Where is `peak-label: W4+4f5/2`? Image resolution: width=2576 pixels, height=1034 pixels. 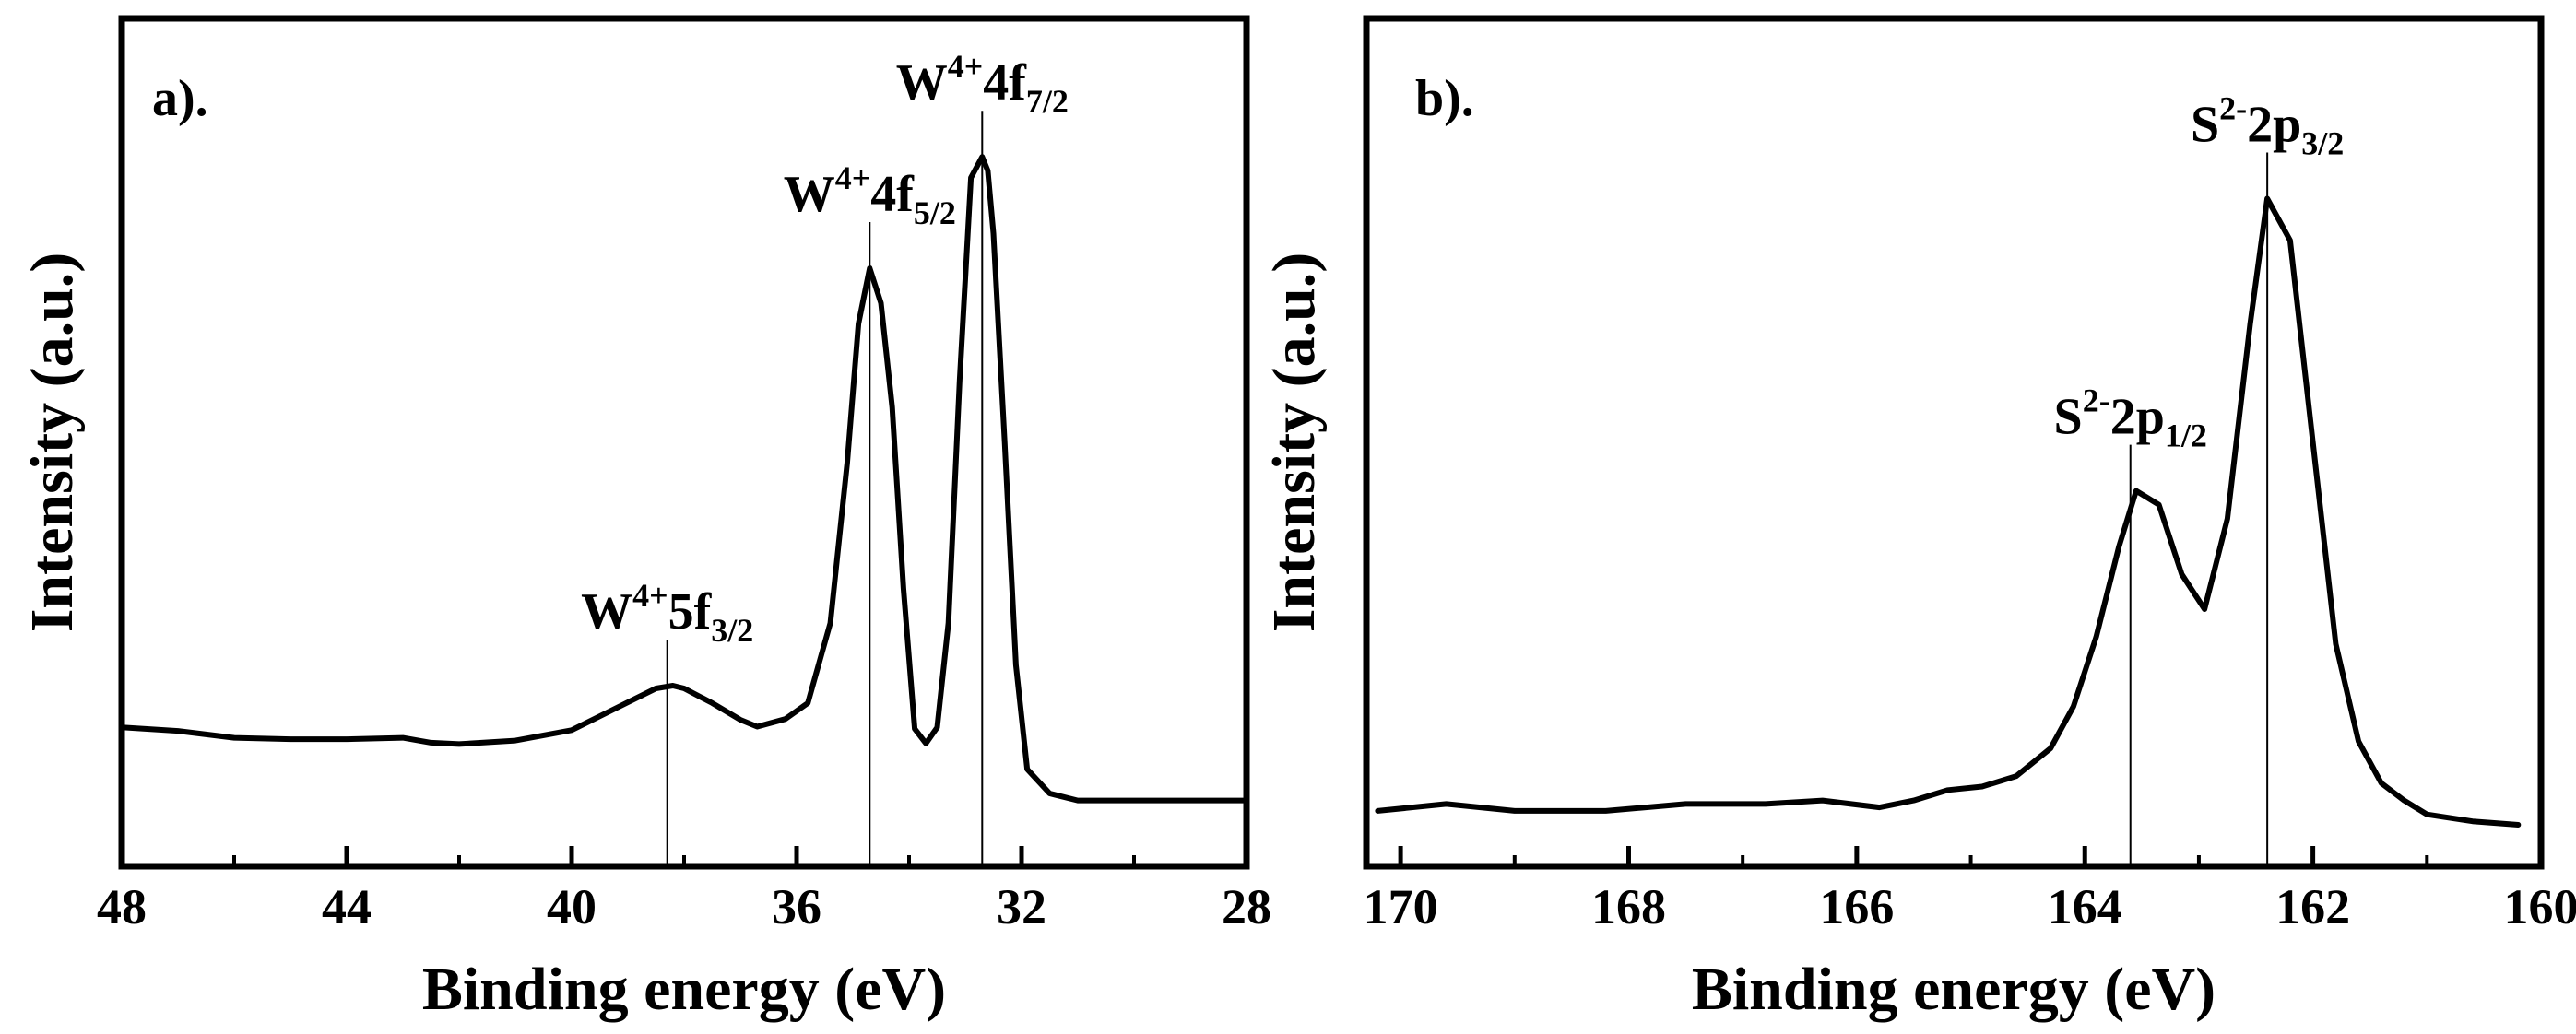
peak-label: W4+4f5/2 is located at coordinates (870, 195).